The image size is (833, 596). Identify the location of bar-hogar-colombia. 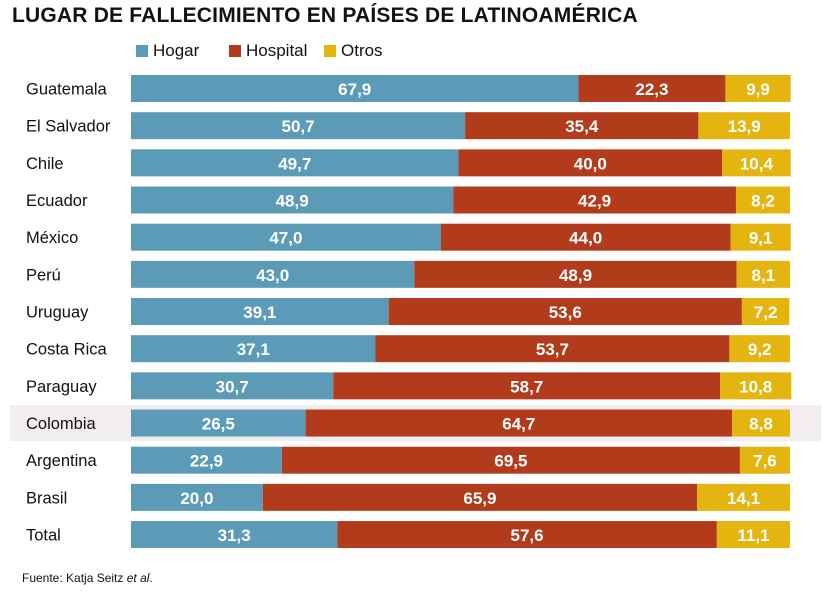
(218, 423).